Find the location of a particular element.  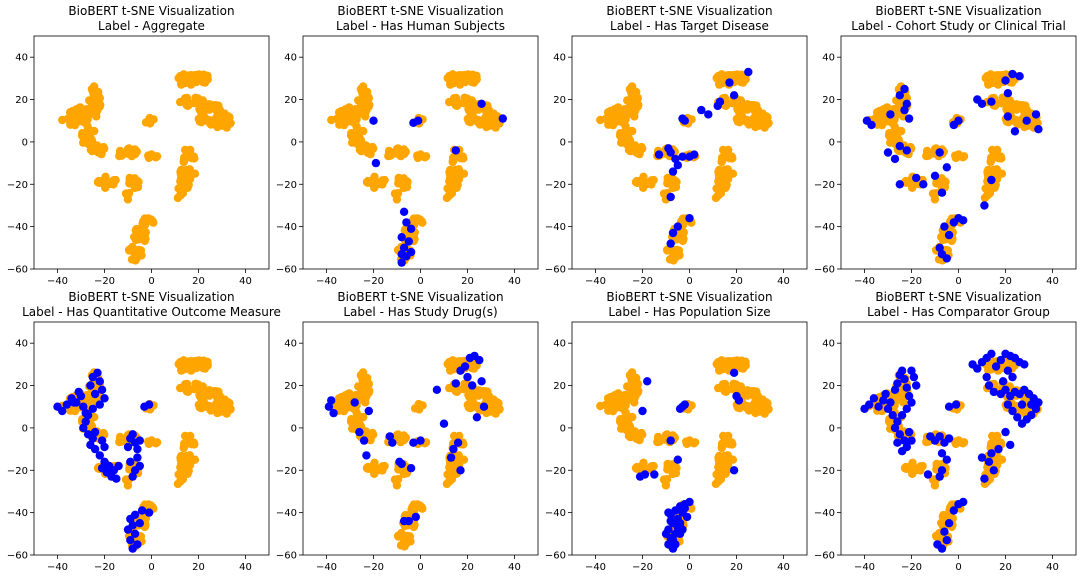

chart-subtitle: Label - Has Study Drug(s) is located at coordinates (420, 312).